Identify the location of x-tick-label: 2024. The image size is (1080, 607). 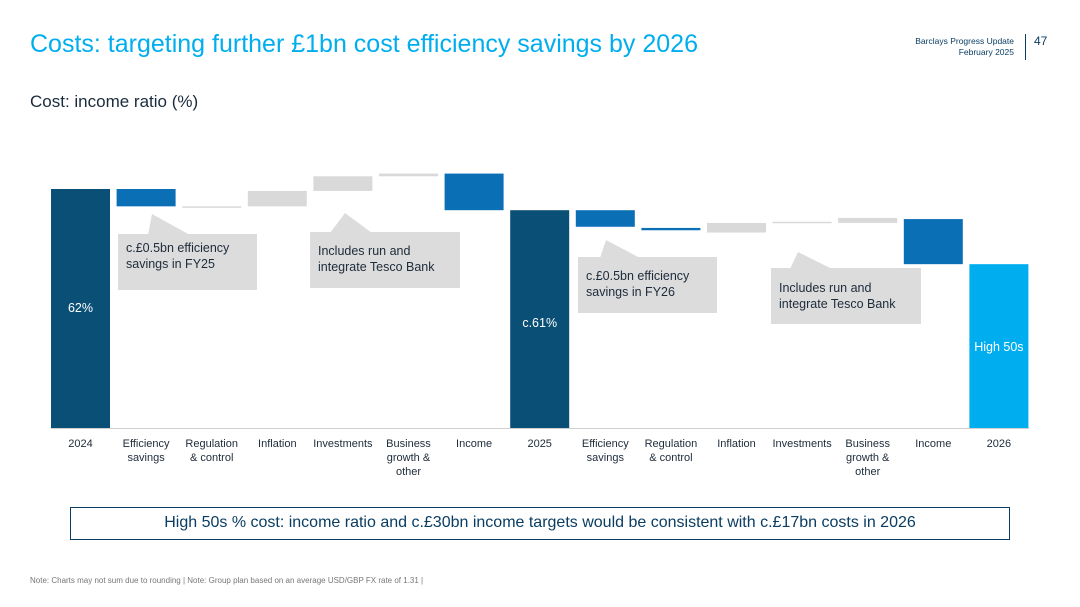
(80, 444).